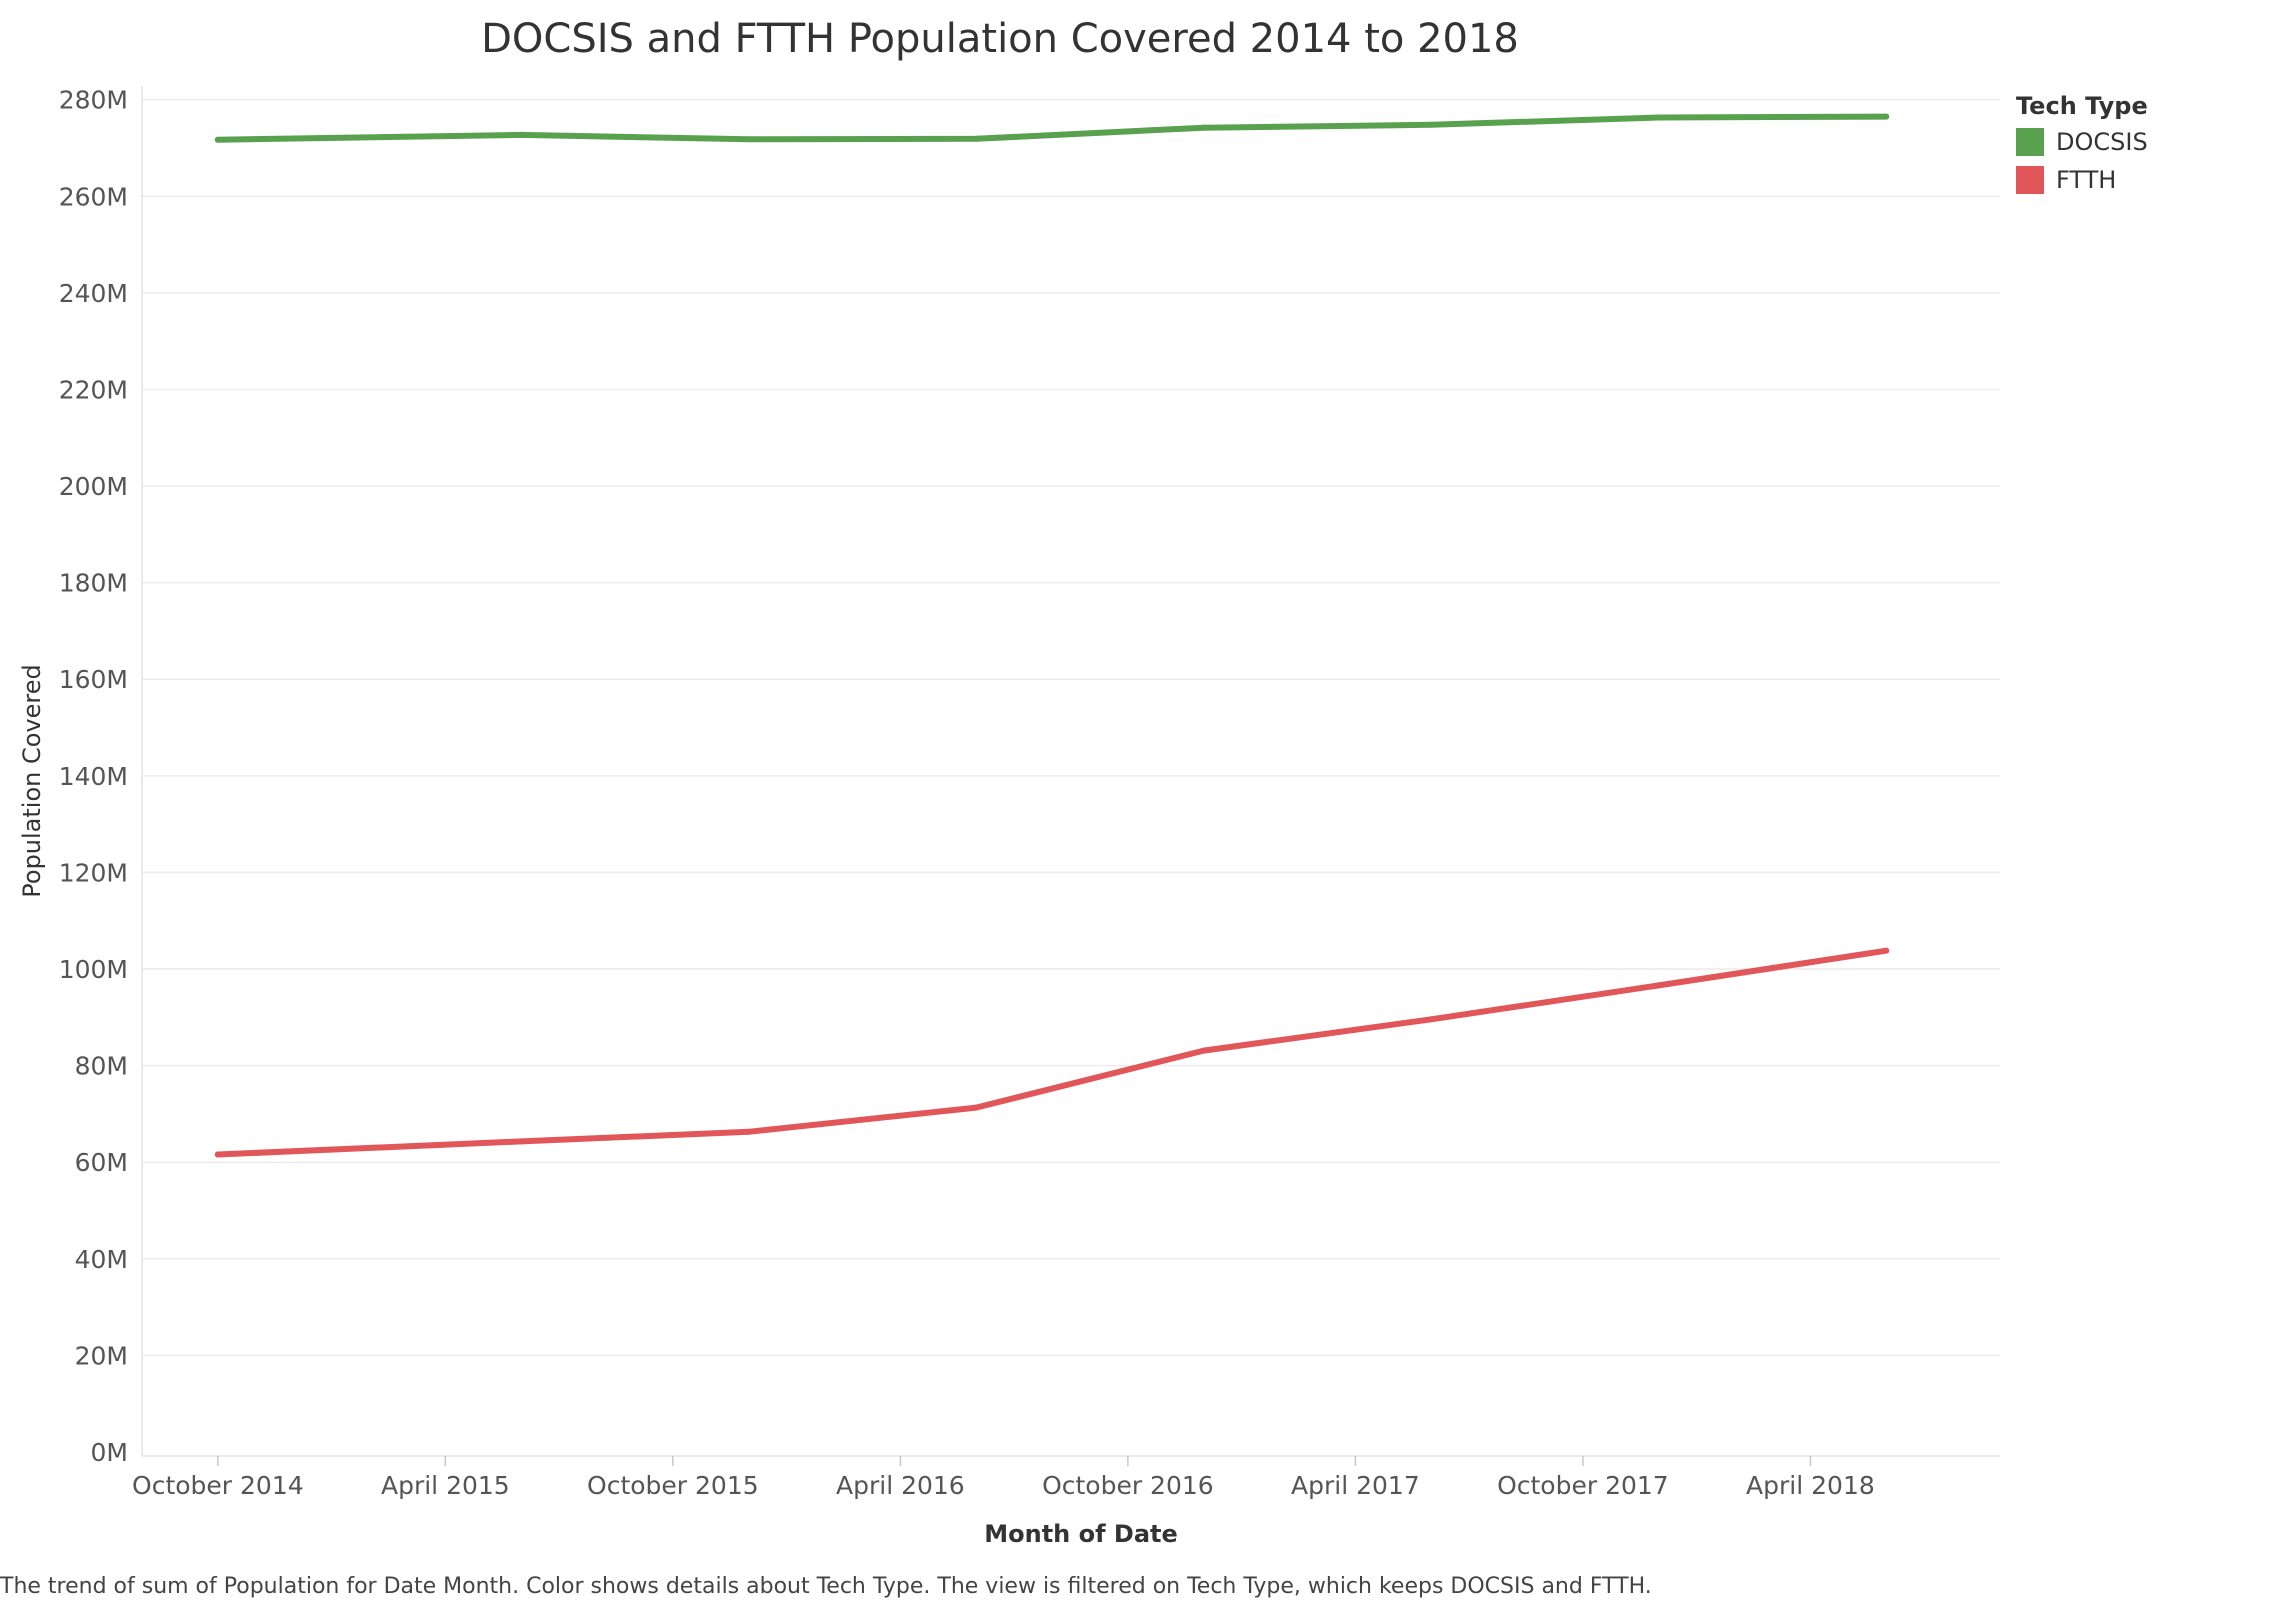  Describe the element at coordinates (93, 293) in the screenshot. I see `y-tick-label: 240M` at that location.